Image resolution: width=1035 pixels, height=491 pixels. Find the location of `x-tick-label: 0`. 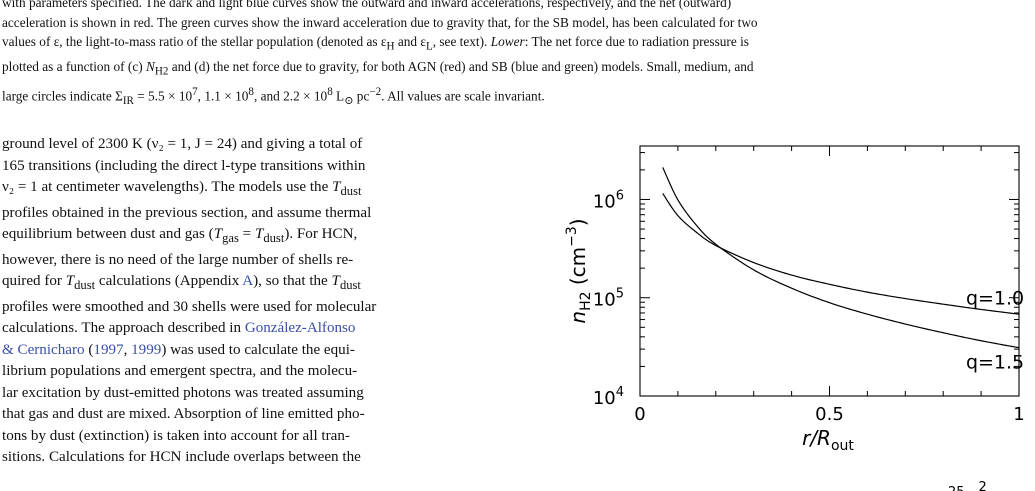

x-tick-label: 0 is located at coordinates (639, 414).